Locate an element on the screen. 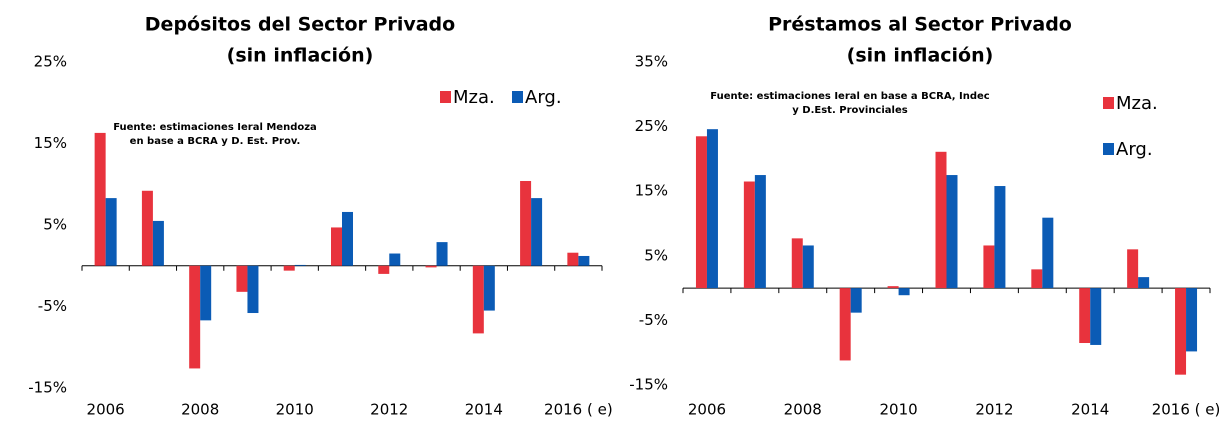 This screenshot has height=423, width=1219. y-tick-label: 35% is located at coordinates (651, 62).